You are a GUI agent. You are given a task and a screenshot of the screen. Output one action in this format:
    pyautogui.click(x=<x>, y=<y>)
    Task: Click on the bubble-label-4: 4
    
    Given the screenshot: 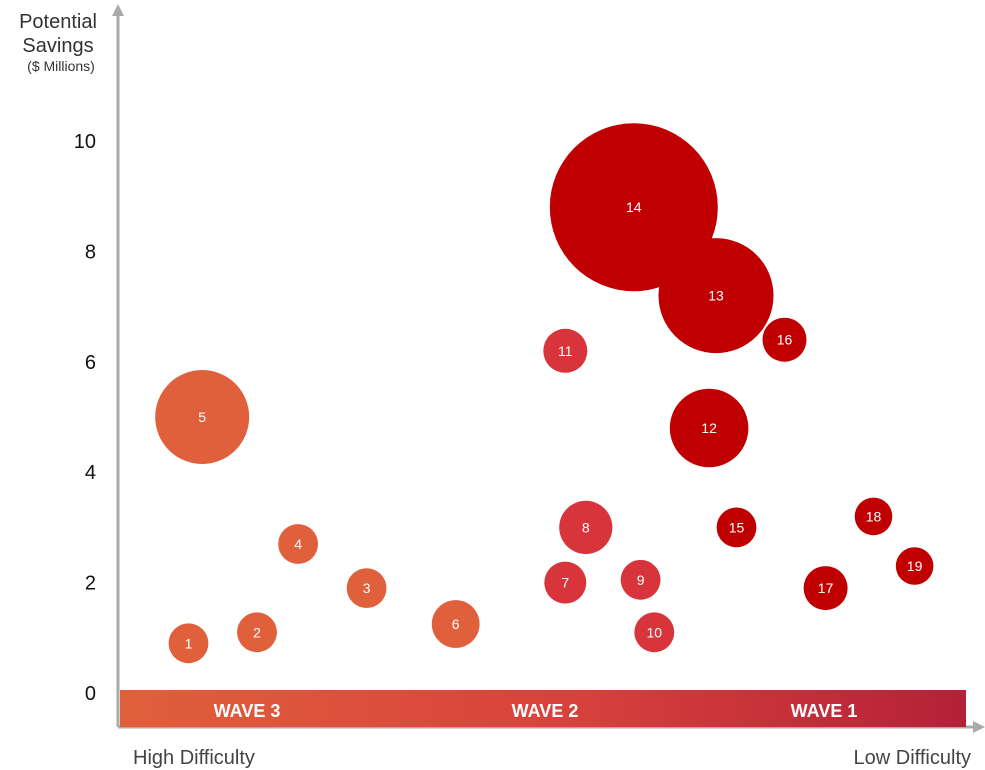 What is the action you would take?
    pyautogui.click(x=298, y=544)
    